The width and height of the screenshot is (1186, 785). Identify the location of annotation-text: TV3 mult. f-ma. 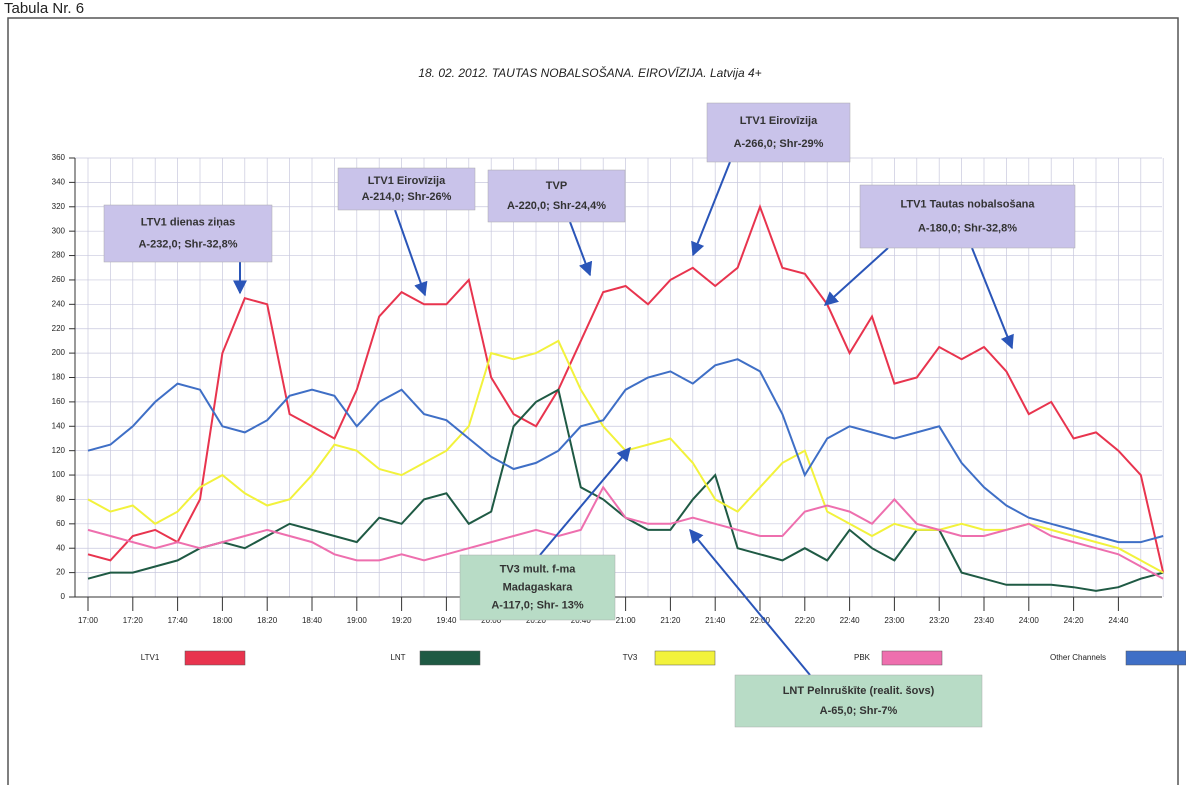
(538, 569).